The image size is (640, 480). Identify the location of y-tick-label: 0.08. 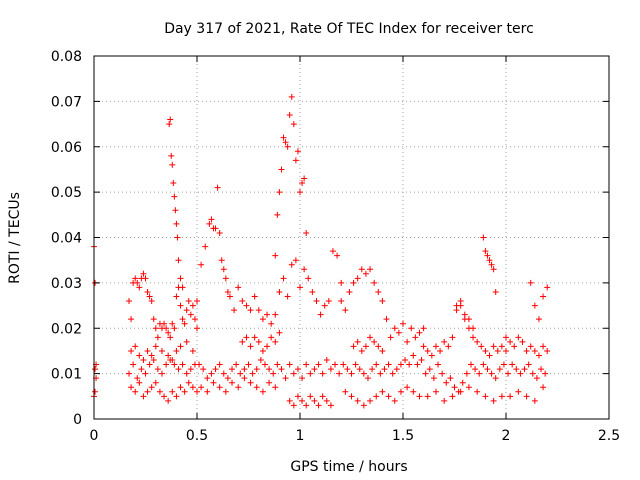
(66, 57).